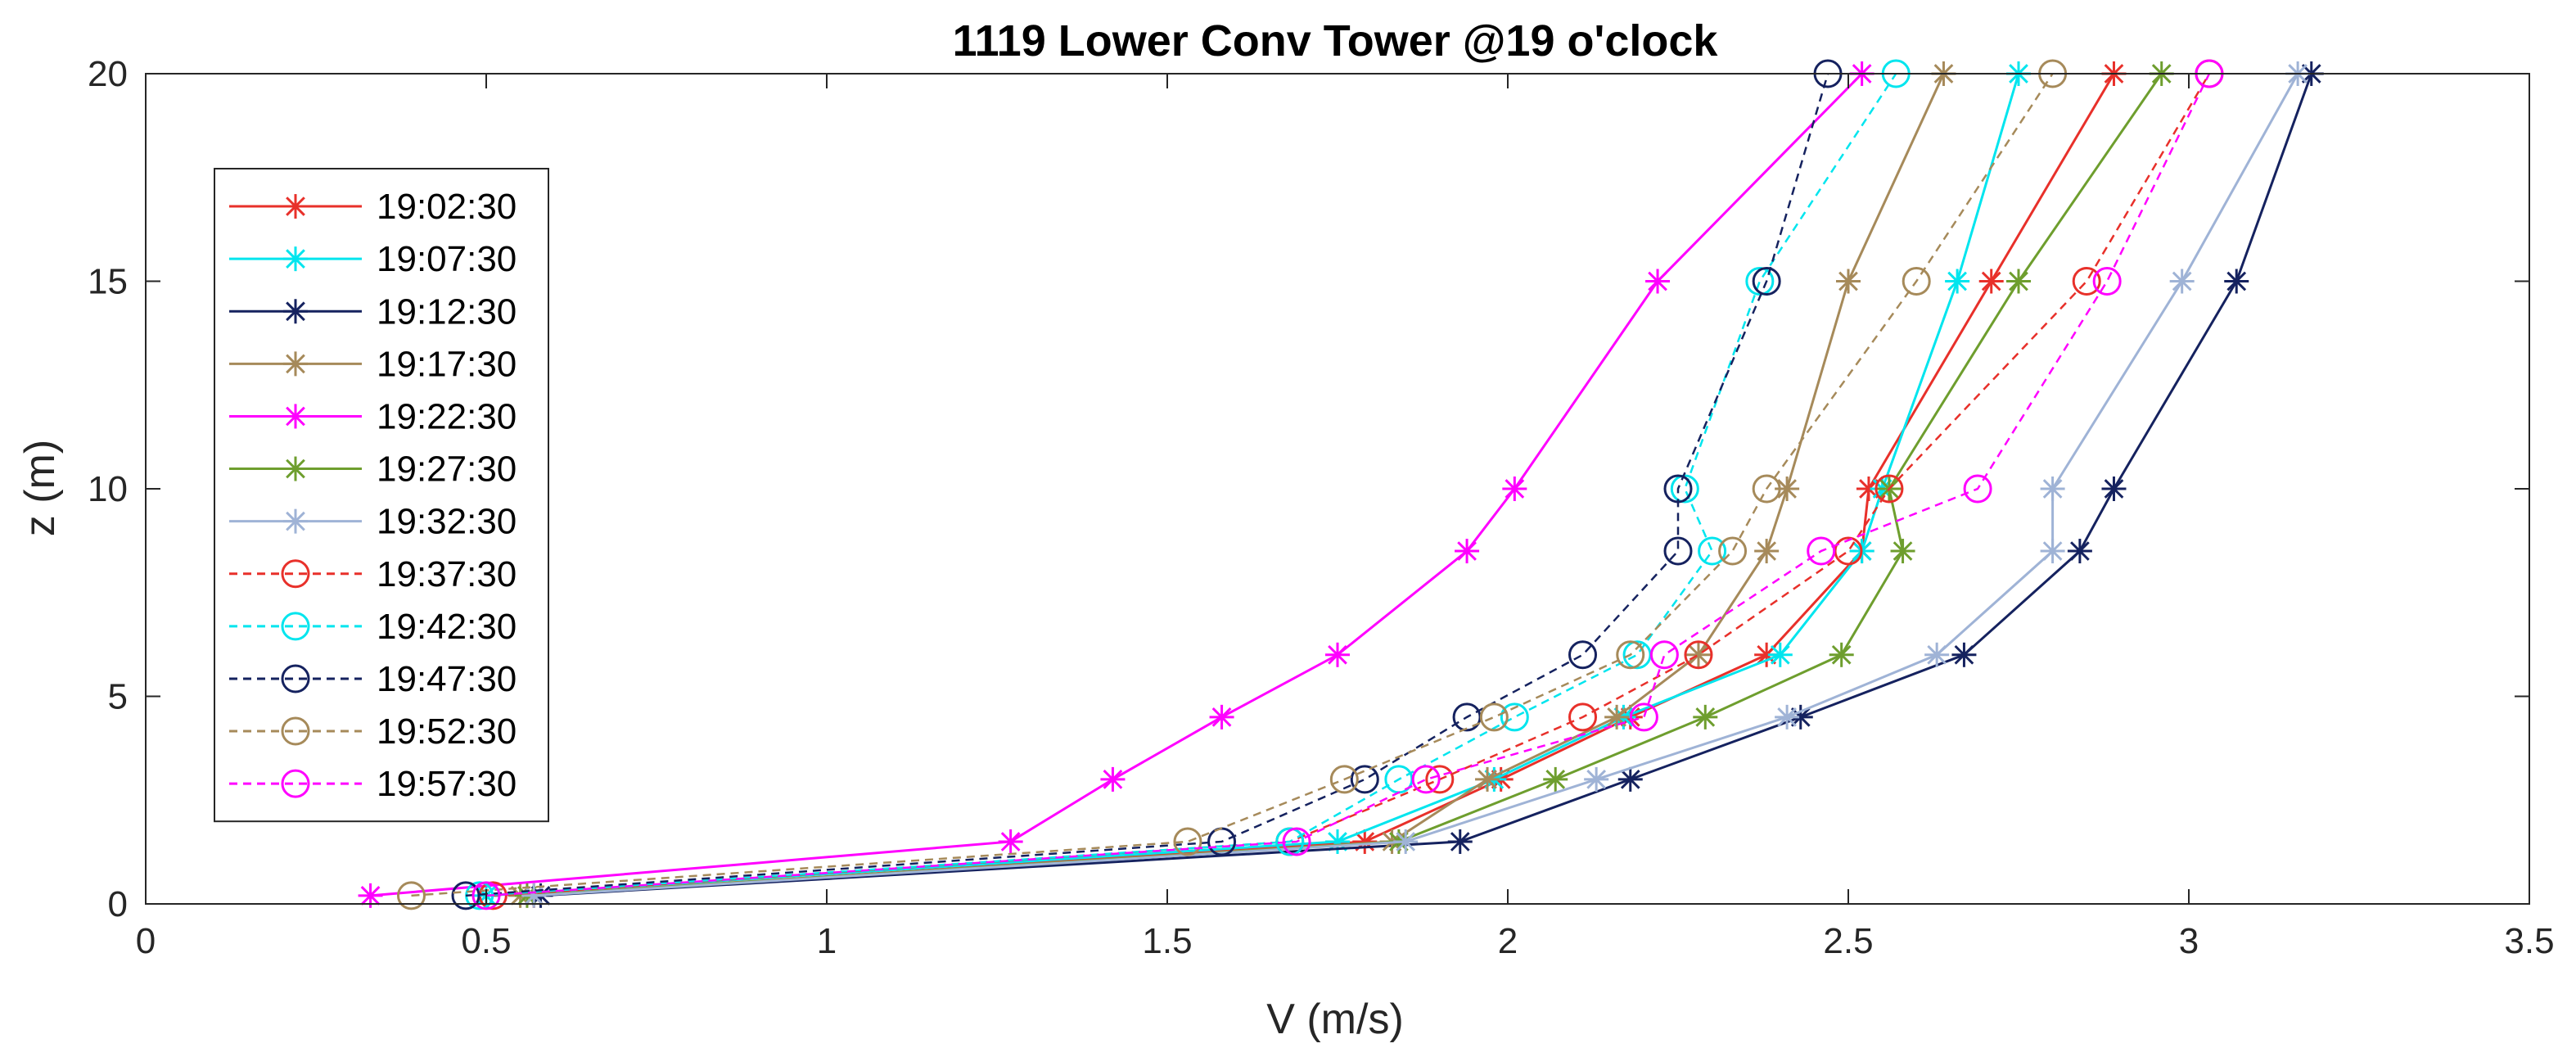  I want to click on legend-label: 19:57:30, so click(447, 784).